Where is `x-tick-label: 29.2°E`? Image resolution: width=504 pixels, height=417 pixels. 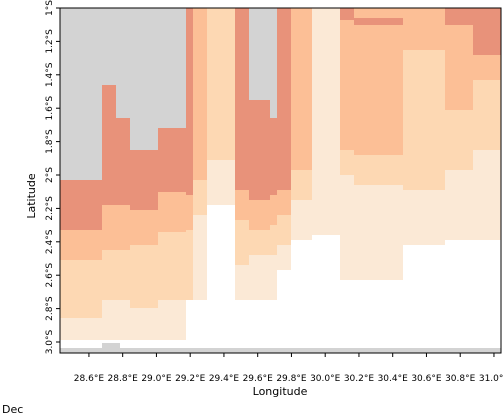
x-tick-label: 29.2°E is located at coordinates (190, 379).